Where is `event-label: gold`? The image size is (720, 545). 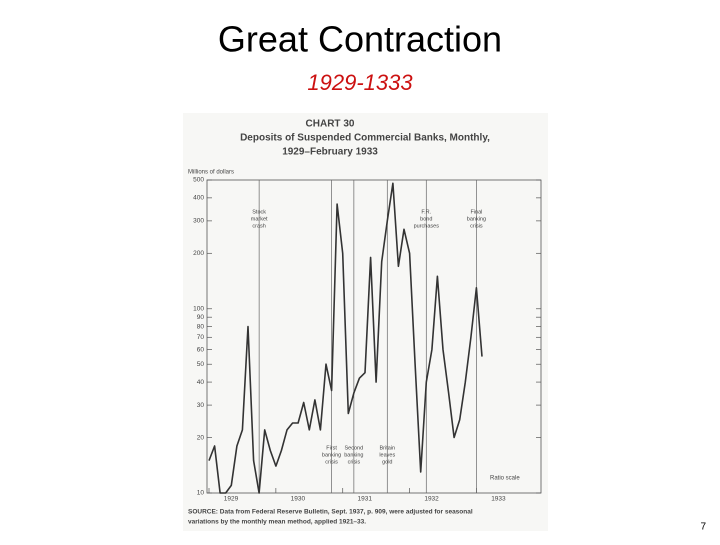
event-label: gold is located at coordinates (387, 462).